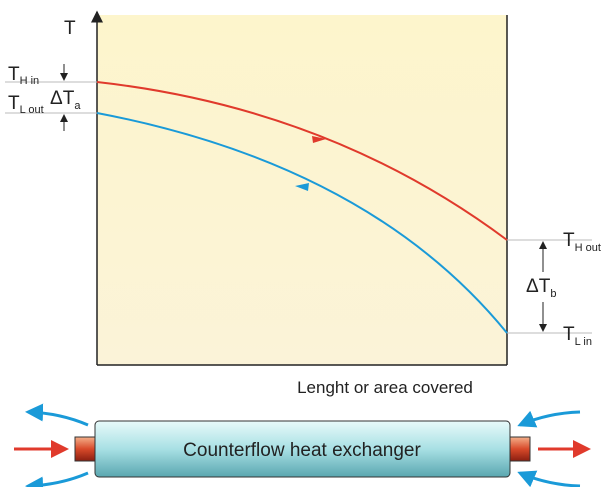 The image size is (604, 487). I want to click on label-part: H out, so click(588, 248).